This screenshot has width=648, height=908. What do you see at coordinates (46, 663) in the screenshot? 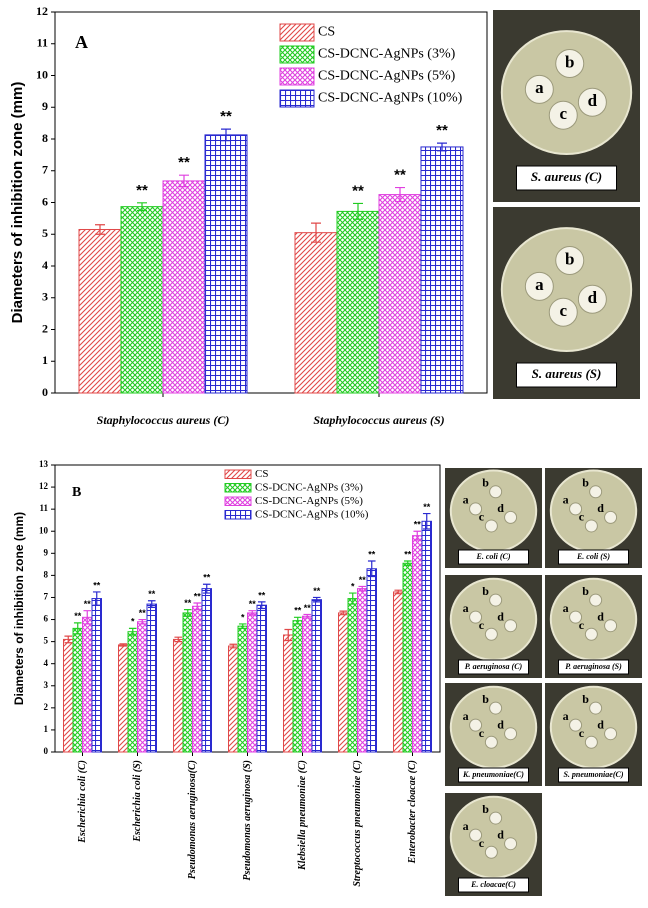
I see `y-tick-label: 4` at bounding box center [46, 663].